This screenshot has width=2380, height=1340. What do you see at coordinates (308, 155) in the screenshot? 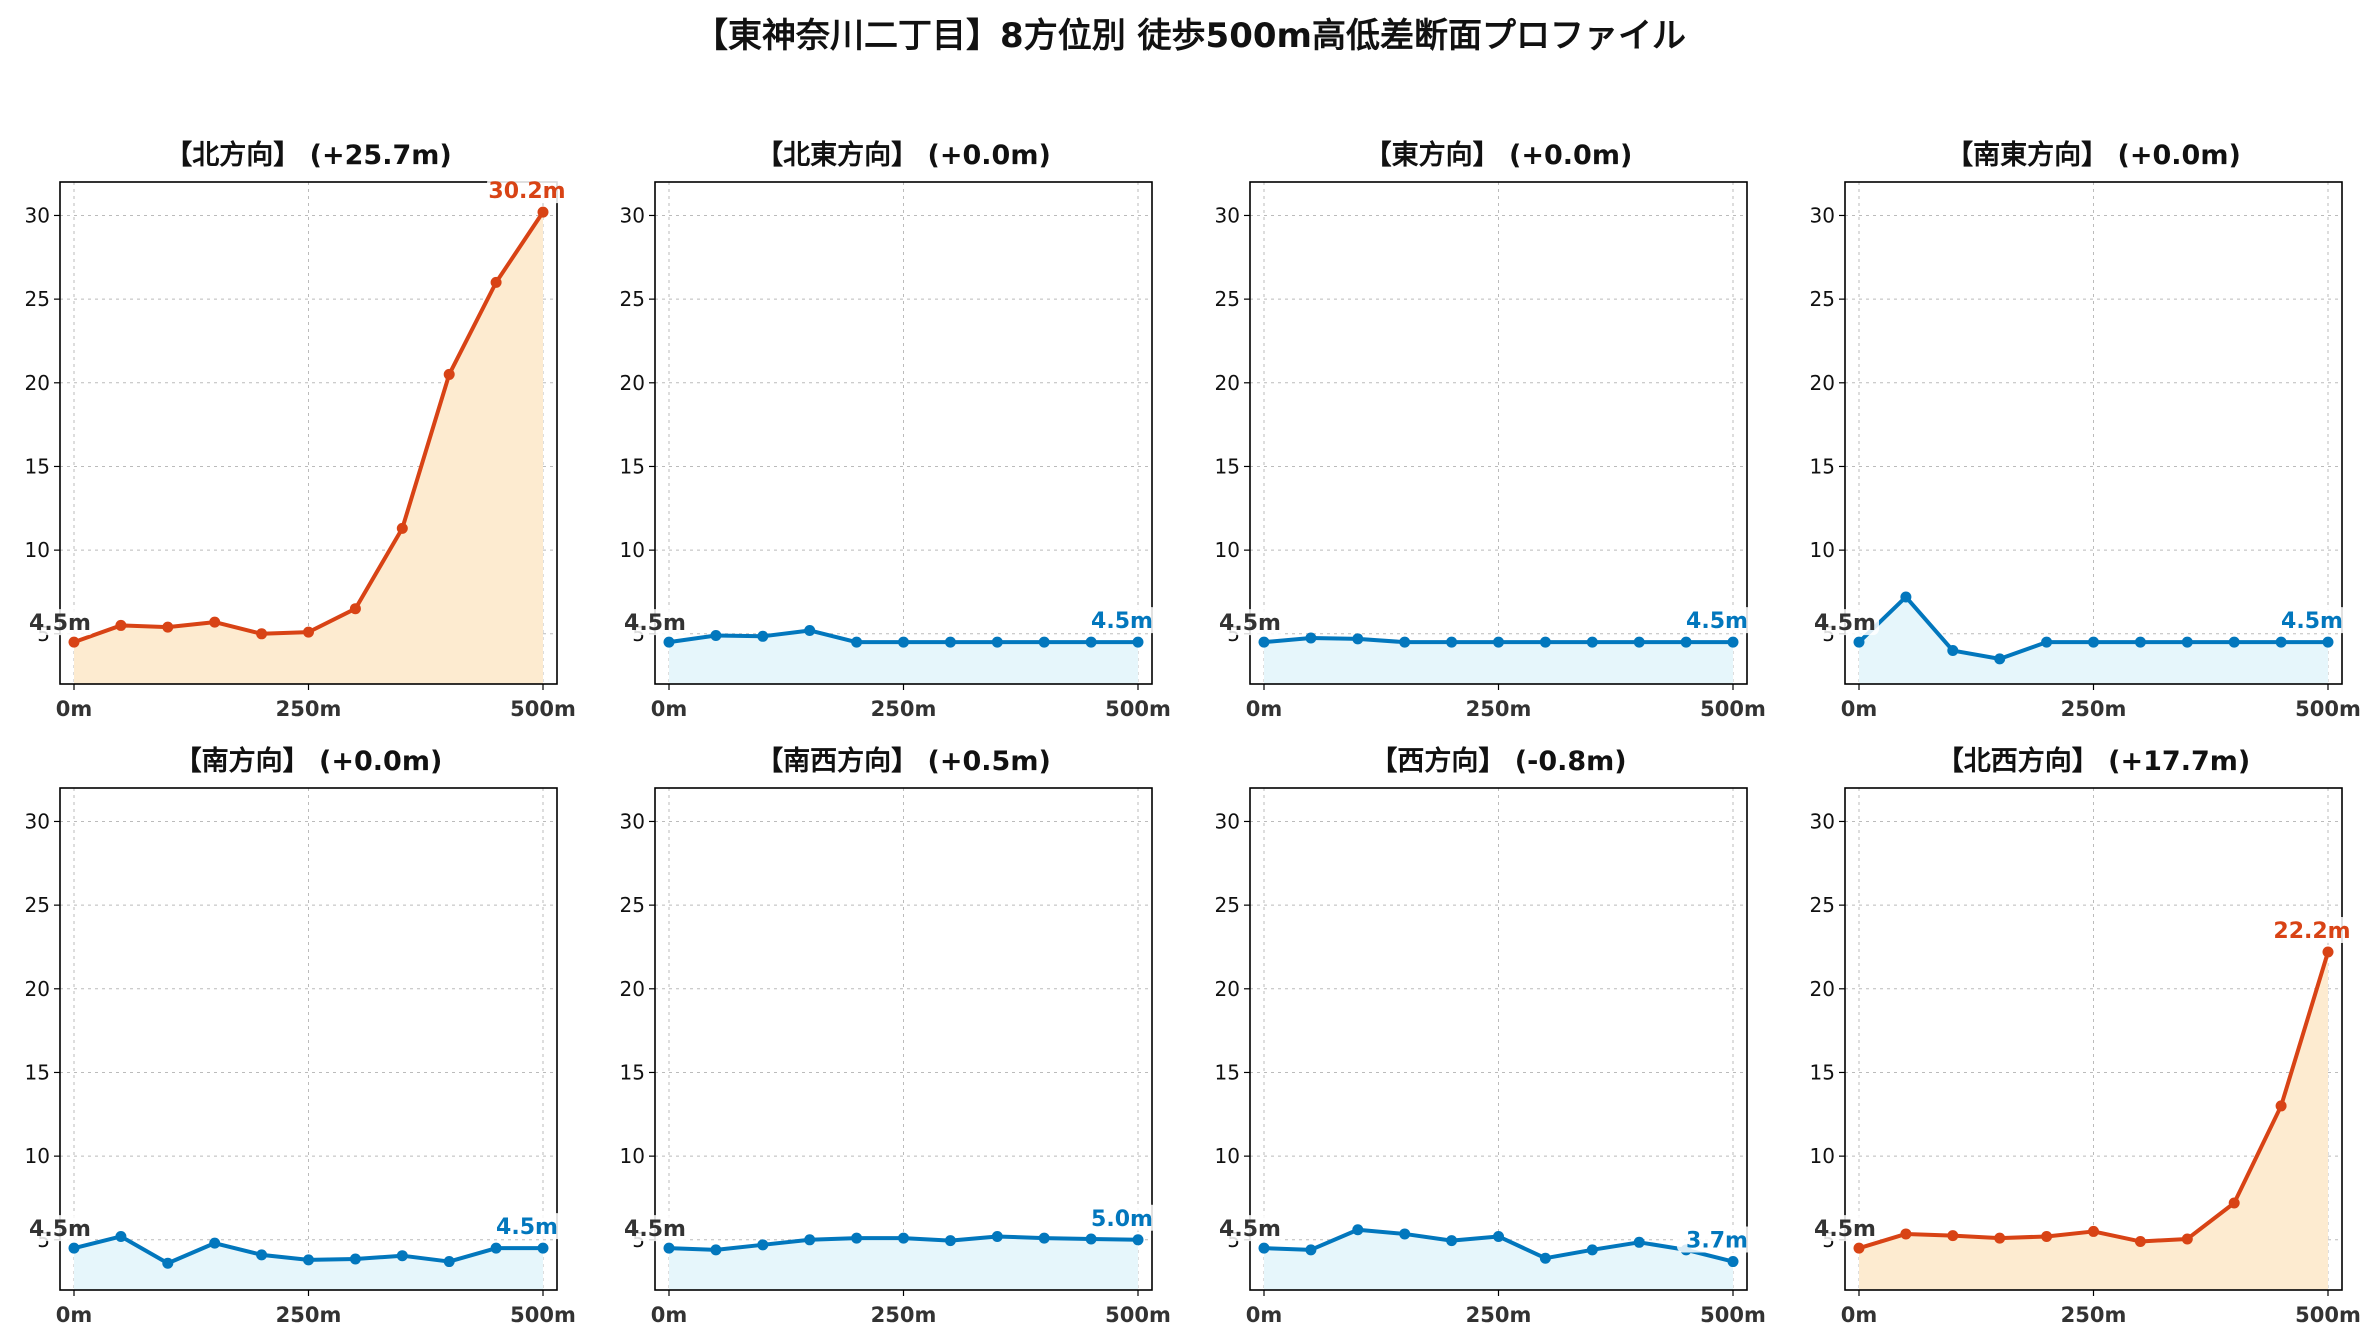
I see `subplot-title: 【北方向】 (+25.7m)` at bounding box center [308, 155].